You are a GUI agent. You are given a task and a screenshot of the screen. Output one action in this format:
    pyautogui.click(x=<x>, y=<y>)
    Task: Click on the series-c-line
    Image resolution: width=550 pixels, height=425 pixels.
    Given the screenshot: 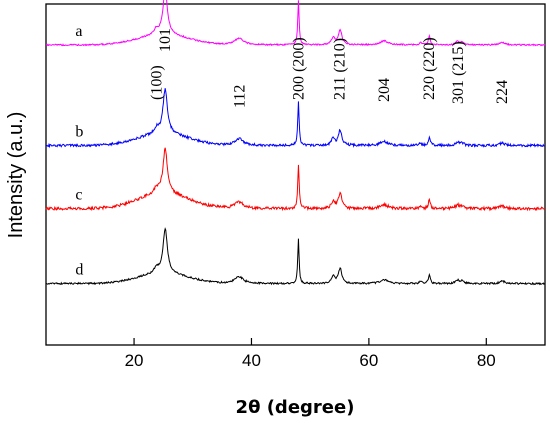 What is the action you would take?
    pyautogui.click(x=295, y=179)
    